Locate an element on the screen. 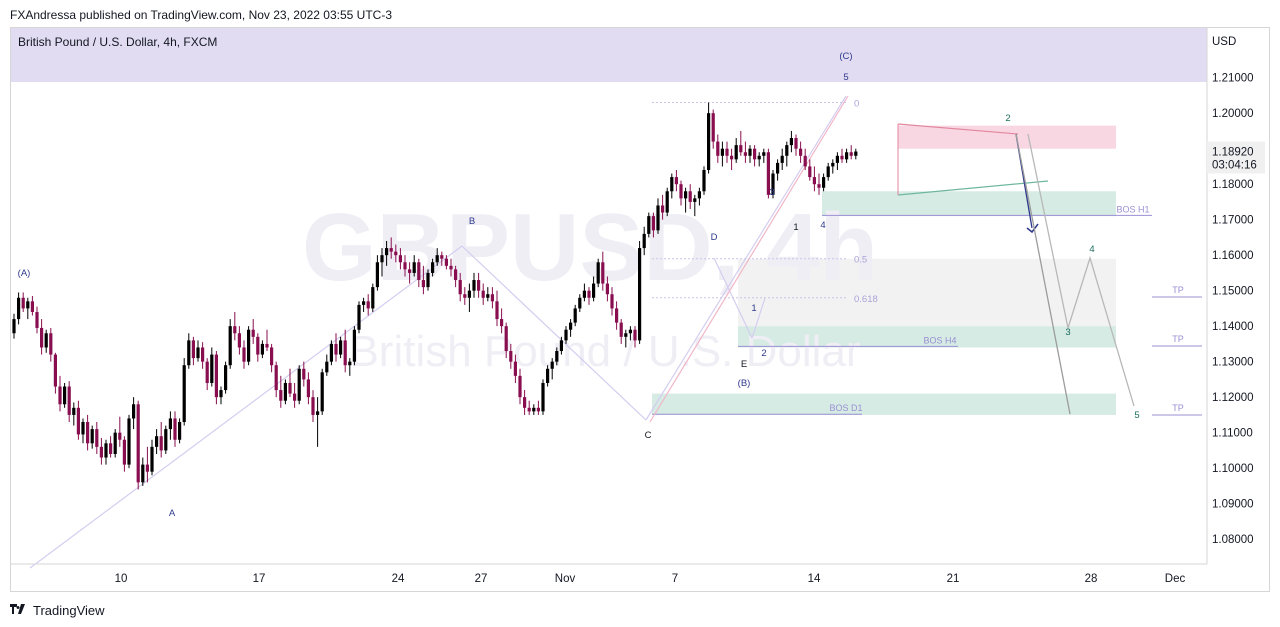 This screenshot has width=1280, height=627. tradingview-logo-icon is located at coordinates (19, 610).